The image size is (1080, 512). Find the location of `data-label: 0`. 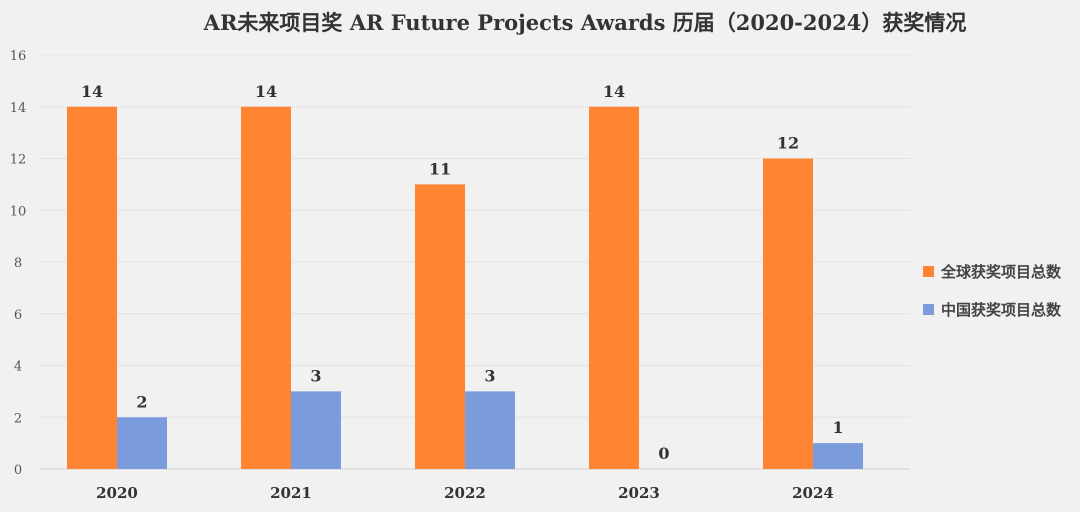

data-label: 0 is located at coordinates (663, 453).